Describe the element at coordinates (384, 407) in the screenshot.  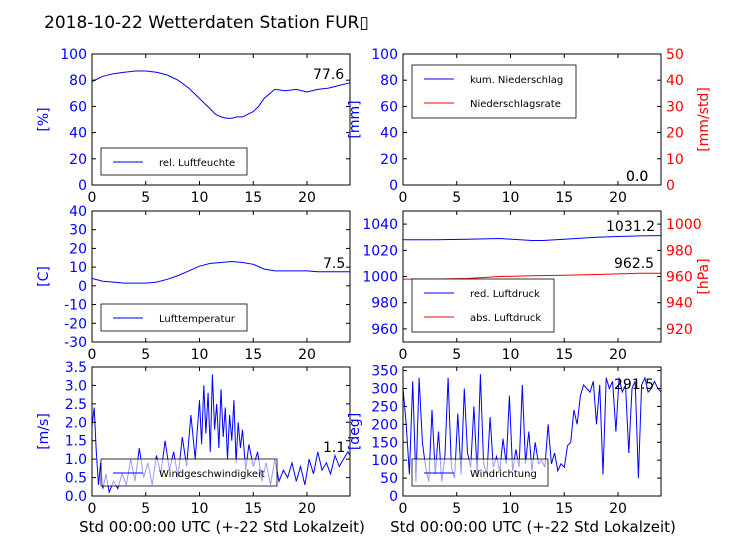
I see `y-tick-label-winddir: 250` at that location.